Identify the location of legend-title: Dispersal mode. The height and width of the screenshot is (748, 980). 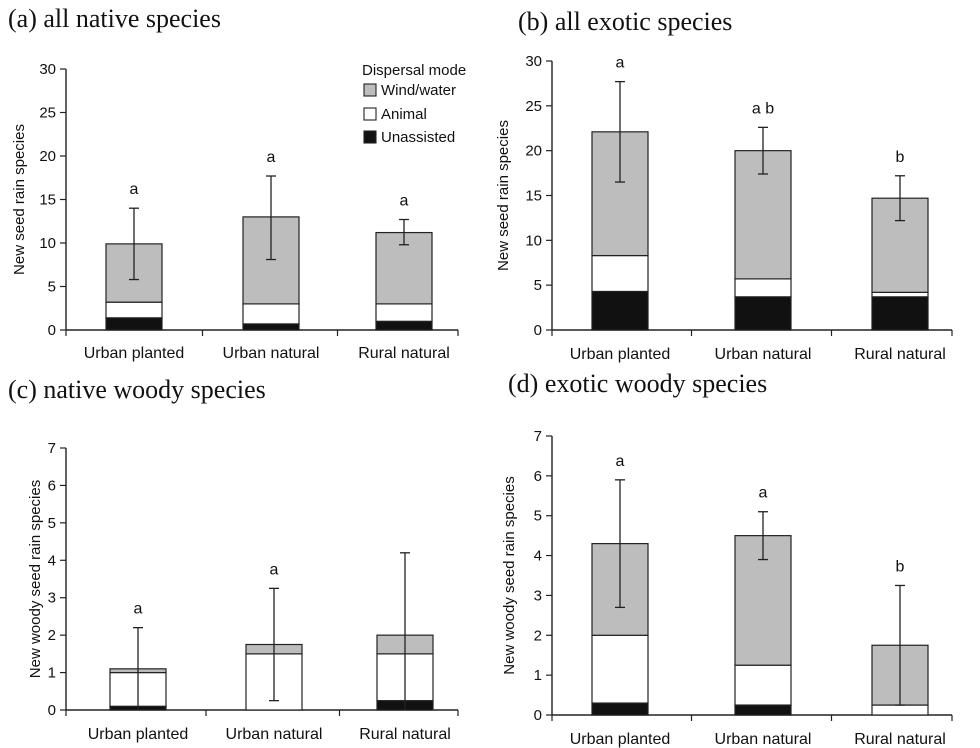
(414, 70).